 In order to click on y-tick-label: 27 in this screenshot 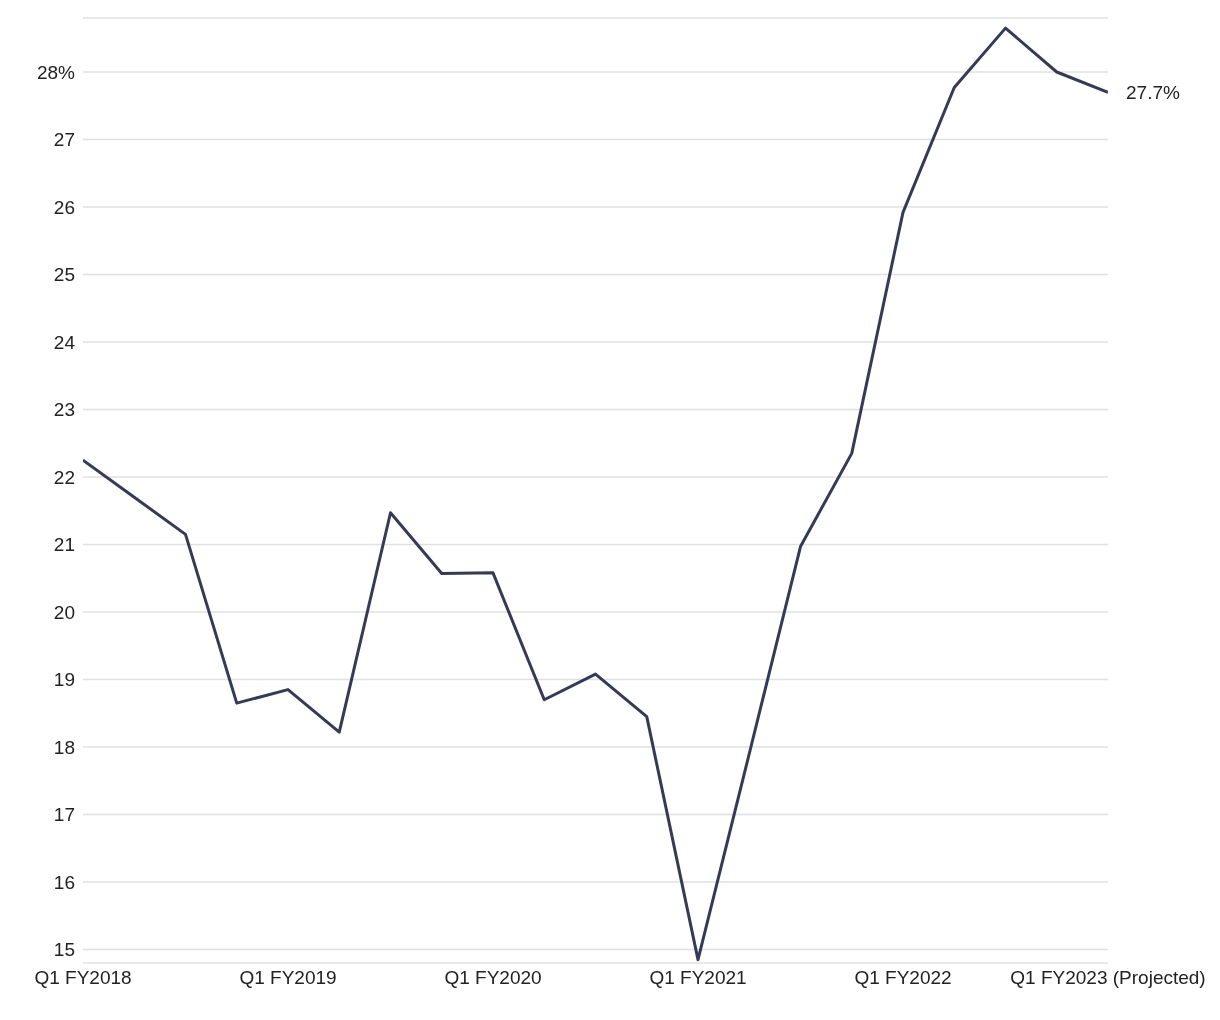, I will do `click(64, 140)`.